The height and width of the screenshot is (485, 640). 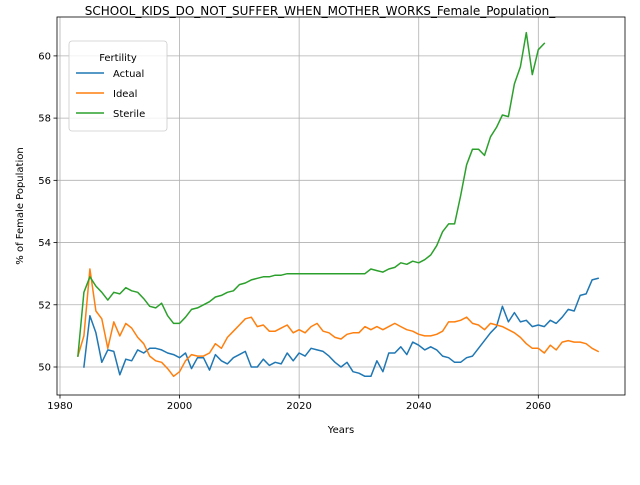 What do you see at coordinates (44, 368) in the screenshot?
I see `y-tick-label: 50` at bounding box center [44, 368].